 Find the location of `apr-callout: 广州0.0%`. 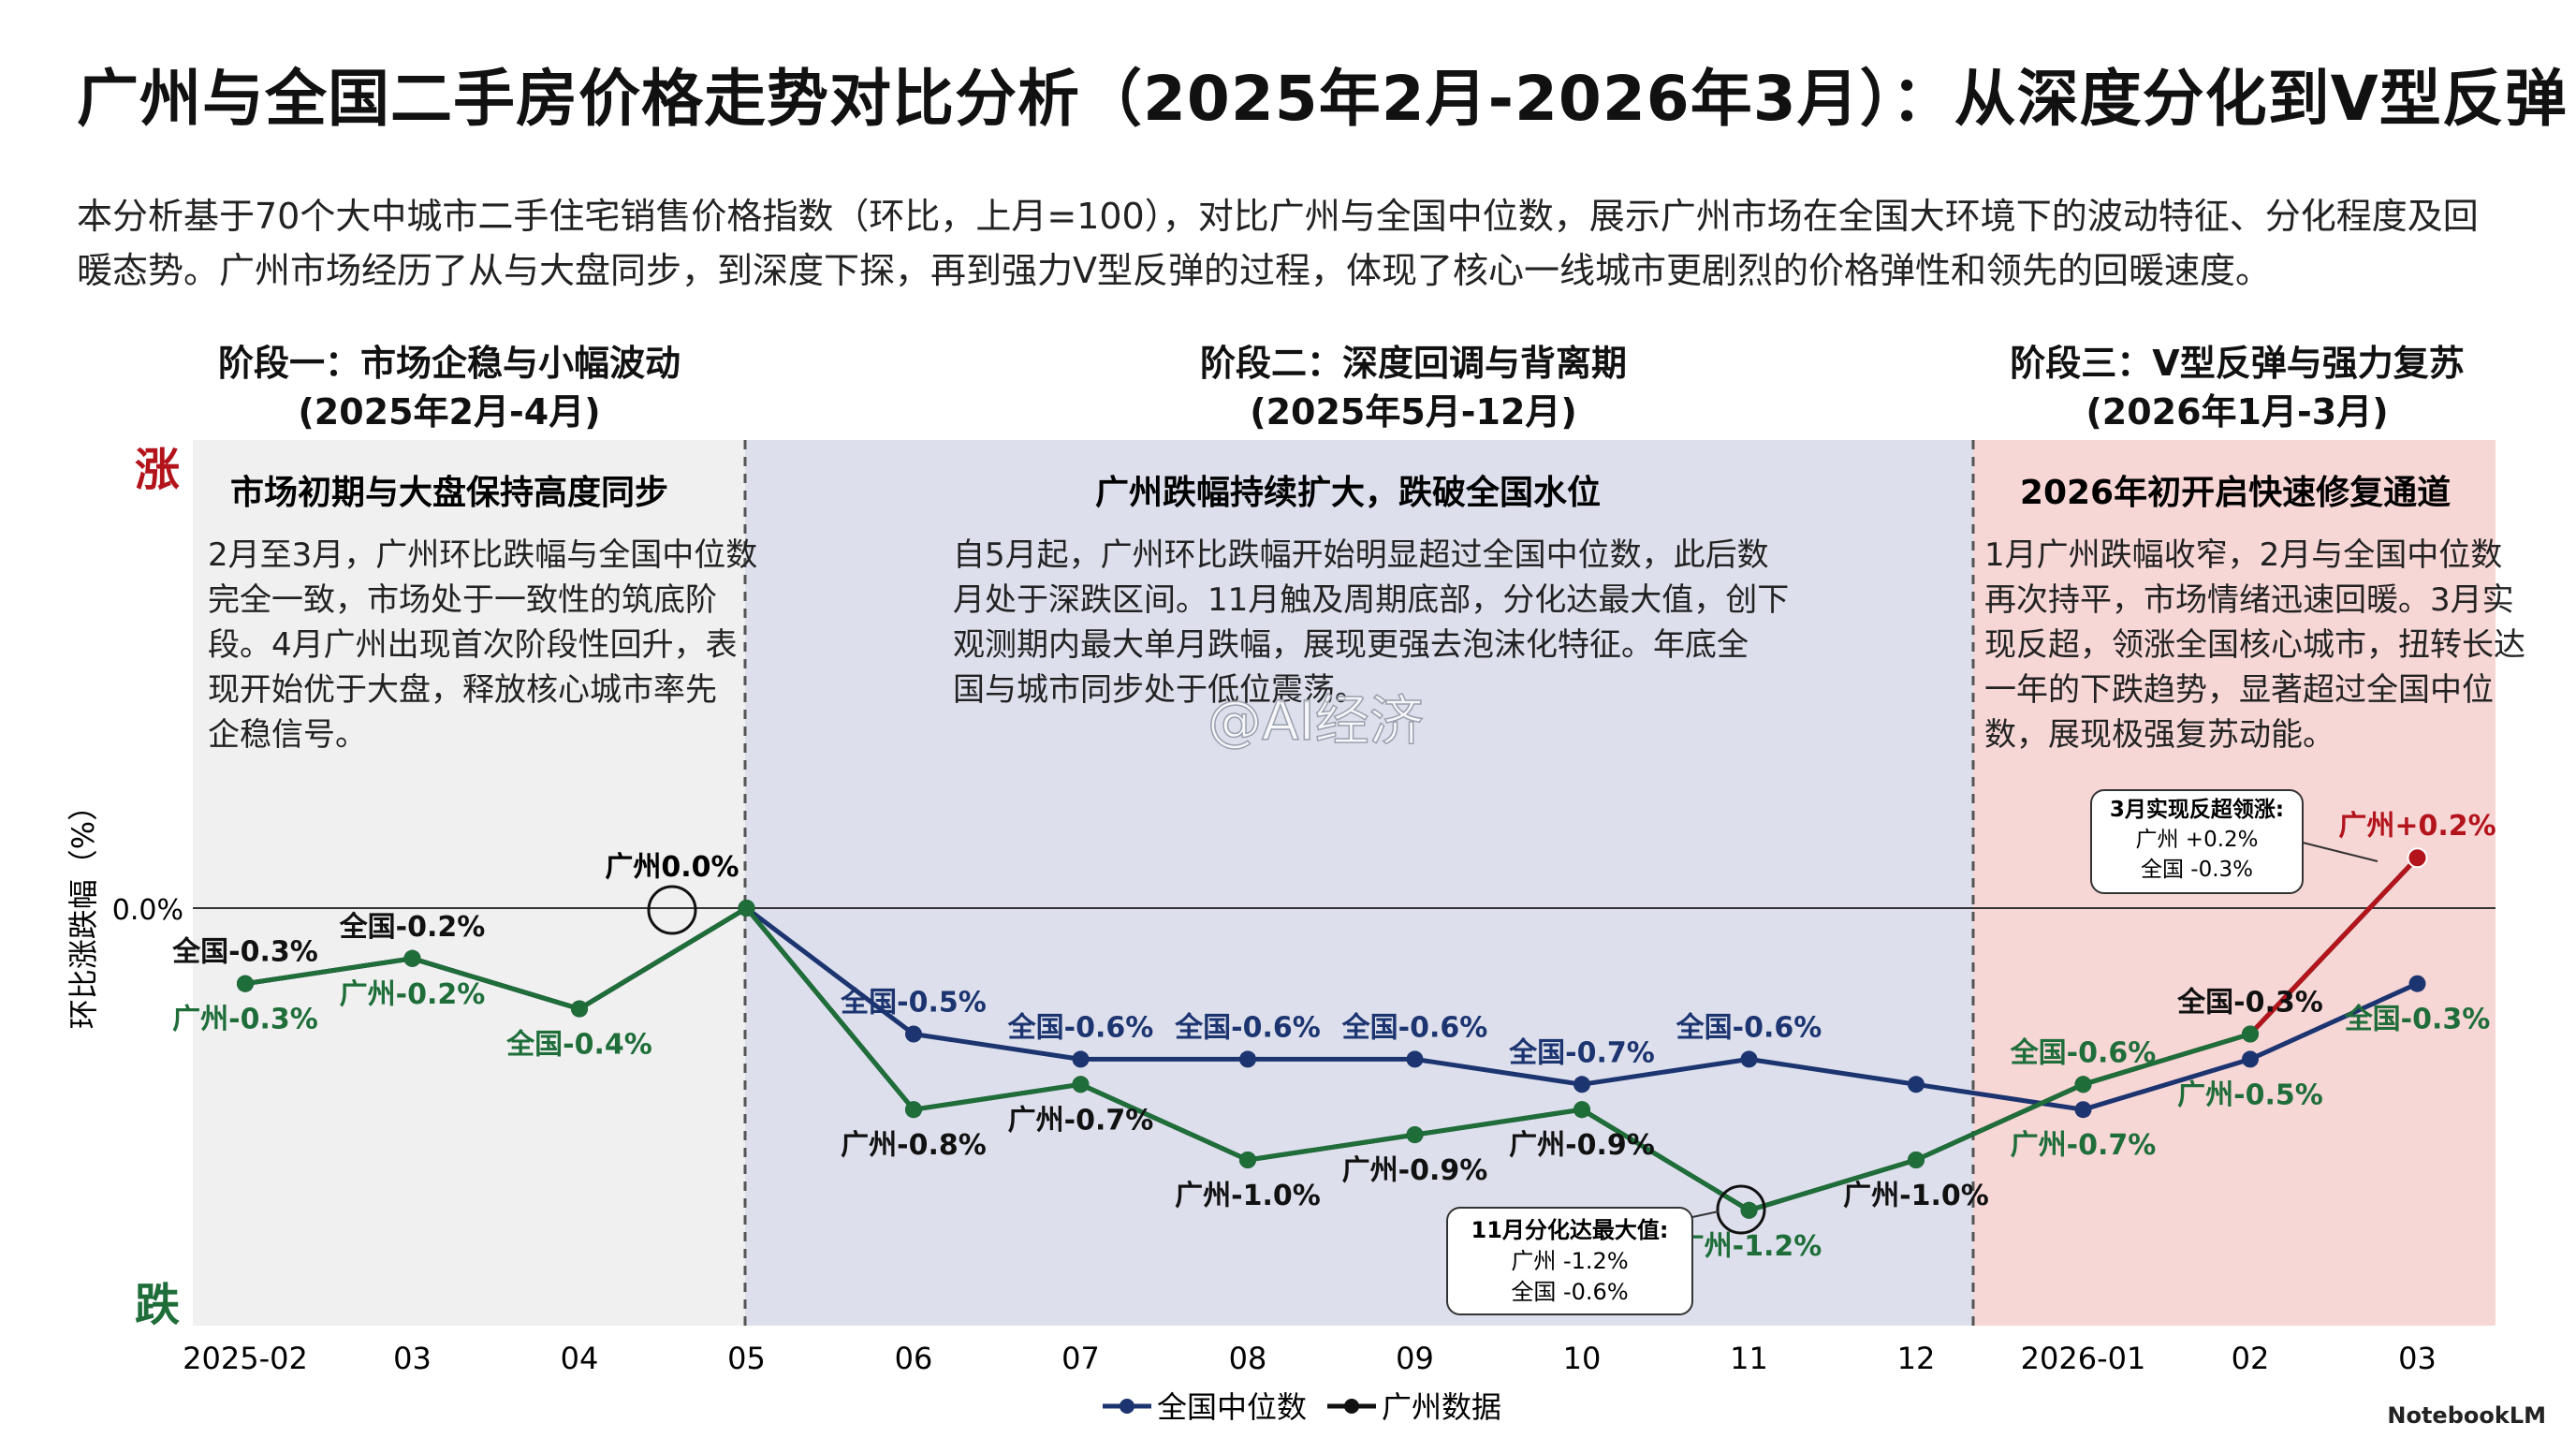

apr-callout: 广州0.0% is located at coordinates (672, 867).